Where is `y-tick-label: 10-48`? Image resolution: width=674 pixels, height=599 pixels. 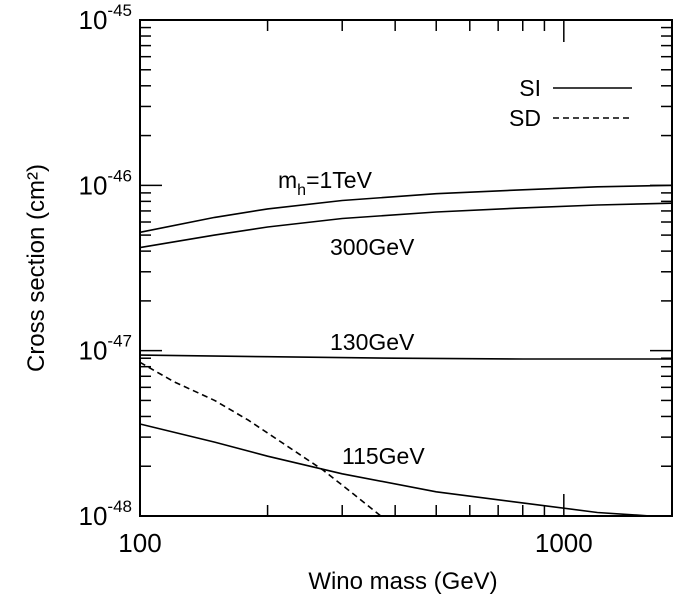
y-tick-label: 10-48 is located at coordinates (106, 514).